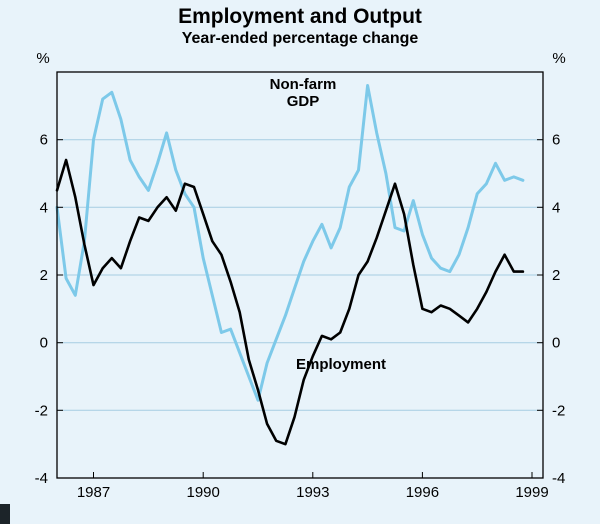  Describe the element at coordinates (556, 343) in the screenshot. I see `y-tick-label-right-0: 0` at that location.